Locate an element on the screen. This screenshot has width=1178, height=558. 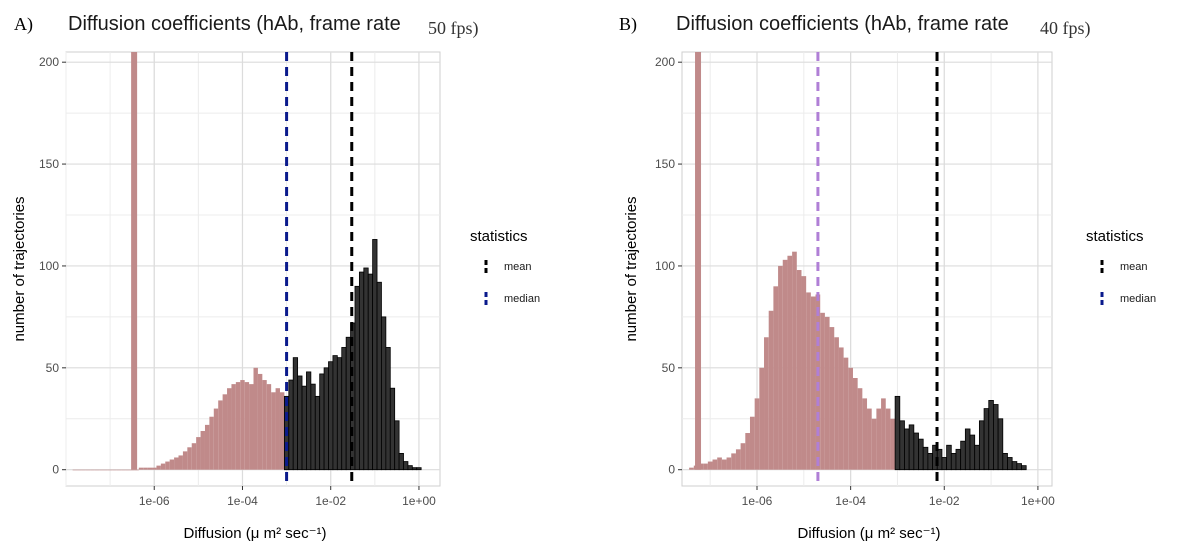
histogram-bar-tall is located at coordinates (134, 261).